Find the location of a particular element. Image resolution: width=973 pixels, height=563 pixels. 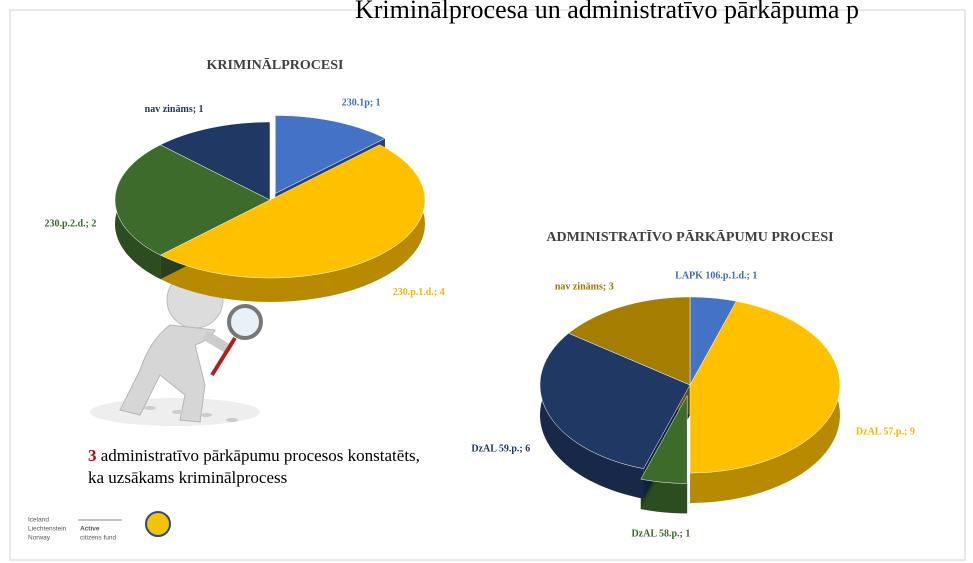

data-label: 230.p.2.d.; 2 is located at coordinates (70, 223).